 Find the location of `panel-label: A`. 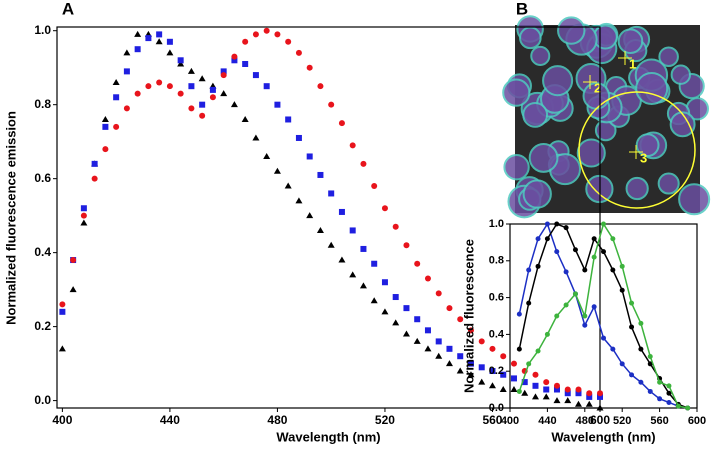

panel-label: A is located at coordinates (68, 9).